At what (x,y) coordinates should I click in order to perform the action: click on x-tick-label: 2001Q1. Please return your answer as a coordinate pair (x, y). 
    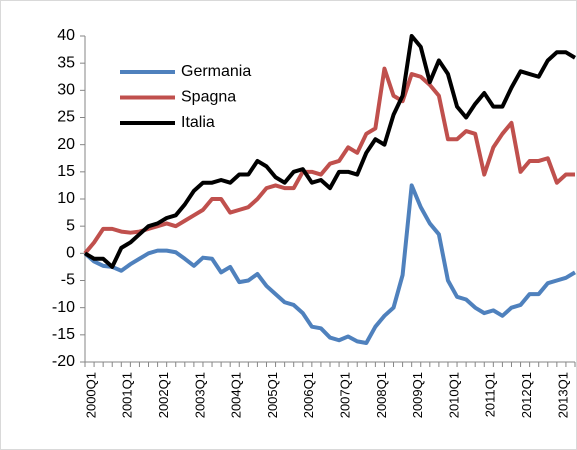
    Looking at the image, I should click on (127, 395).